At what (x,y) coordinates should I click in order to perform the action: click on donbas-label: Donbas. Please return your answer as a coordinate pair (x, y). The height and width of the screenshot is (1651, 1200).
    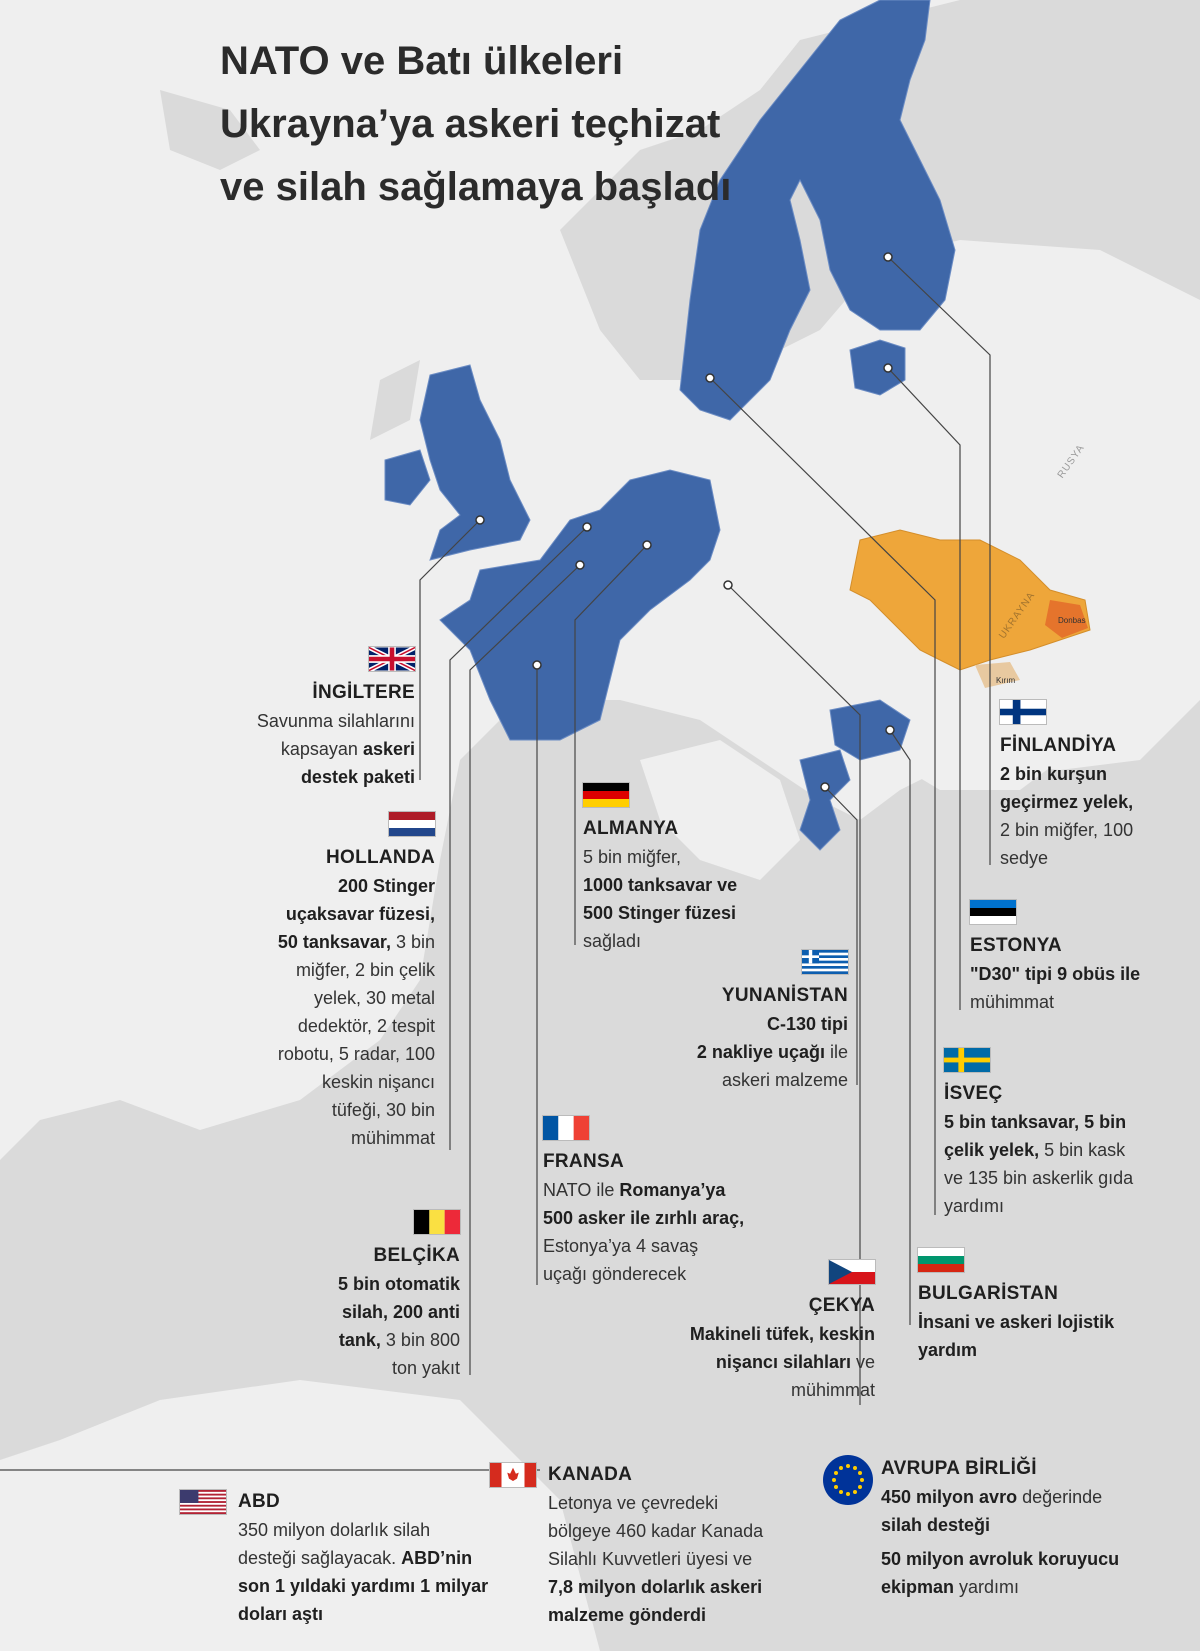
    Looking at the image, I should click on (1072, 620).